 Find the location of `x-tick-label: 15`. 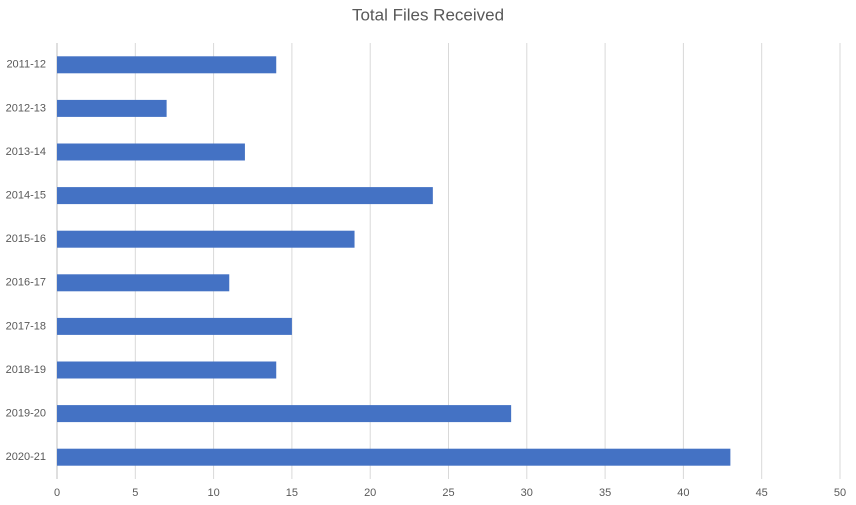

x-tick-label: 15 is located at coordinates (292, 493).